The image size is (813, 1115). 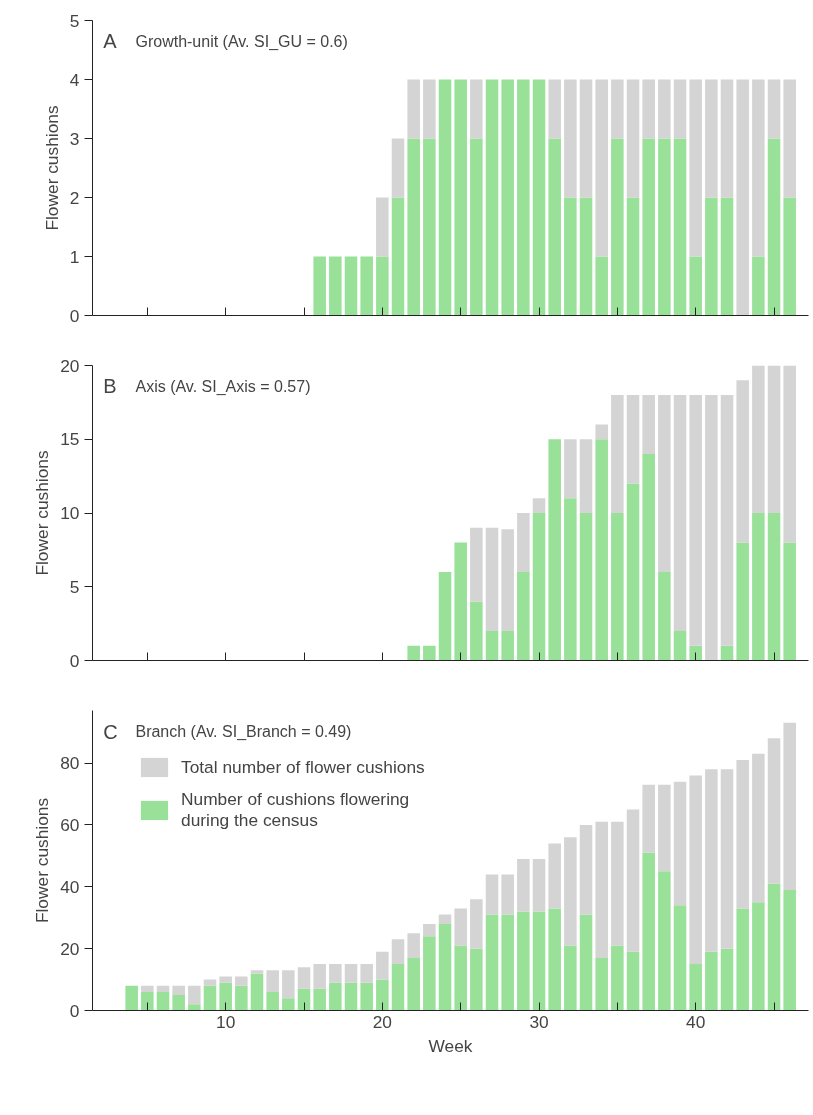 I want to click on text: Axis (Av. SI_Axis = 0.57), so click(x=223, y=386).